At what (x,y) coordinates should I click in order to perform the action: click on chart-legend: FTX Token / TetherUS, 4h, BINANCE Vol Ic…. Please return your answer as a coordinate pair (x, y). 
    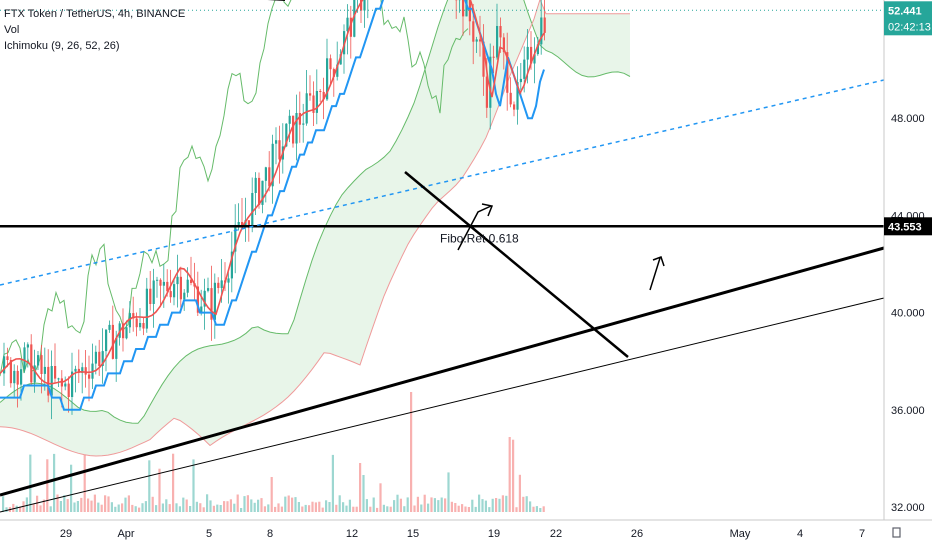
    Looking at the image, I should click on (94, 30).